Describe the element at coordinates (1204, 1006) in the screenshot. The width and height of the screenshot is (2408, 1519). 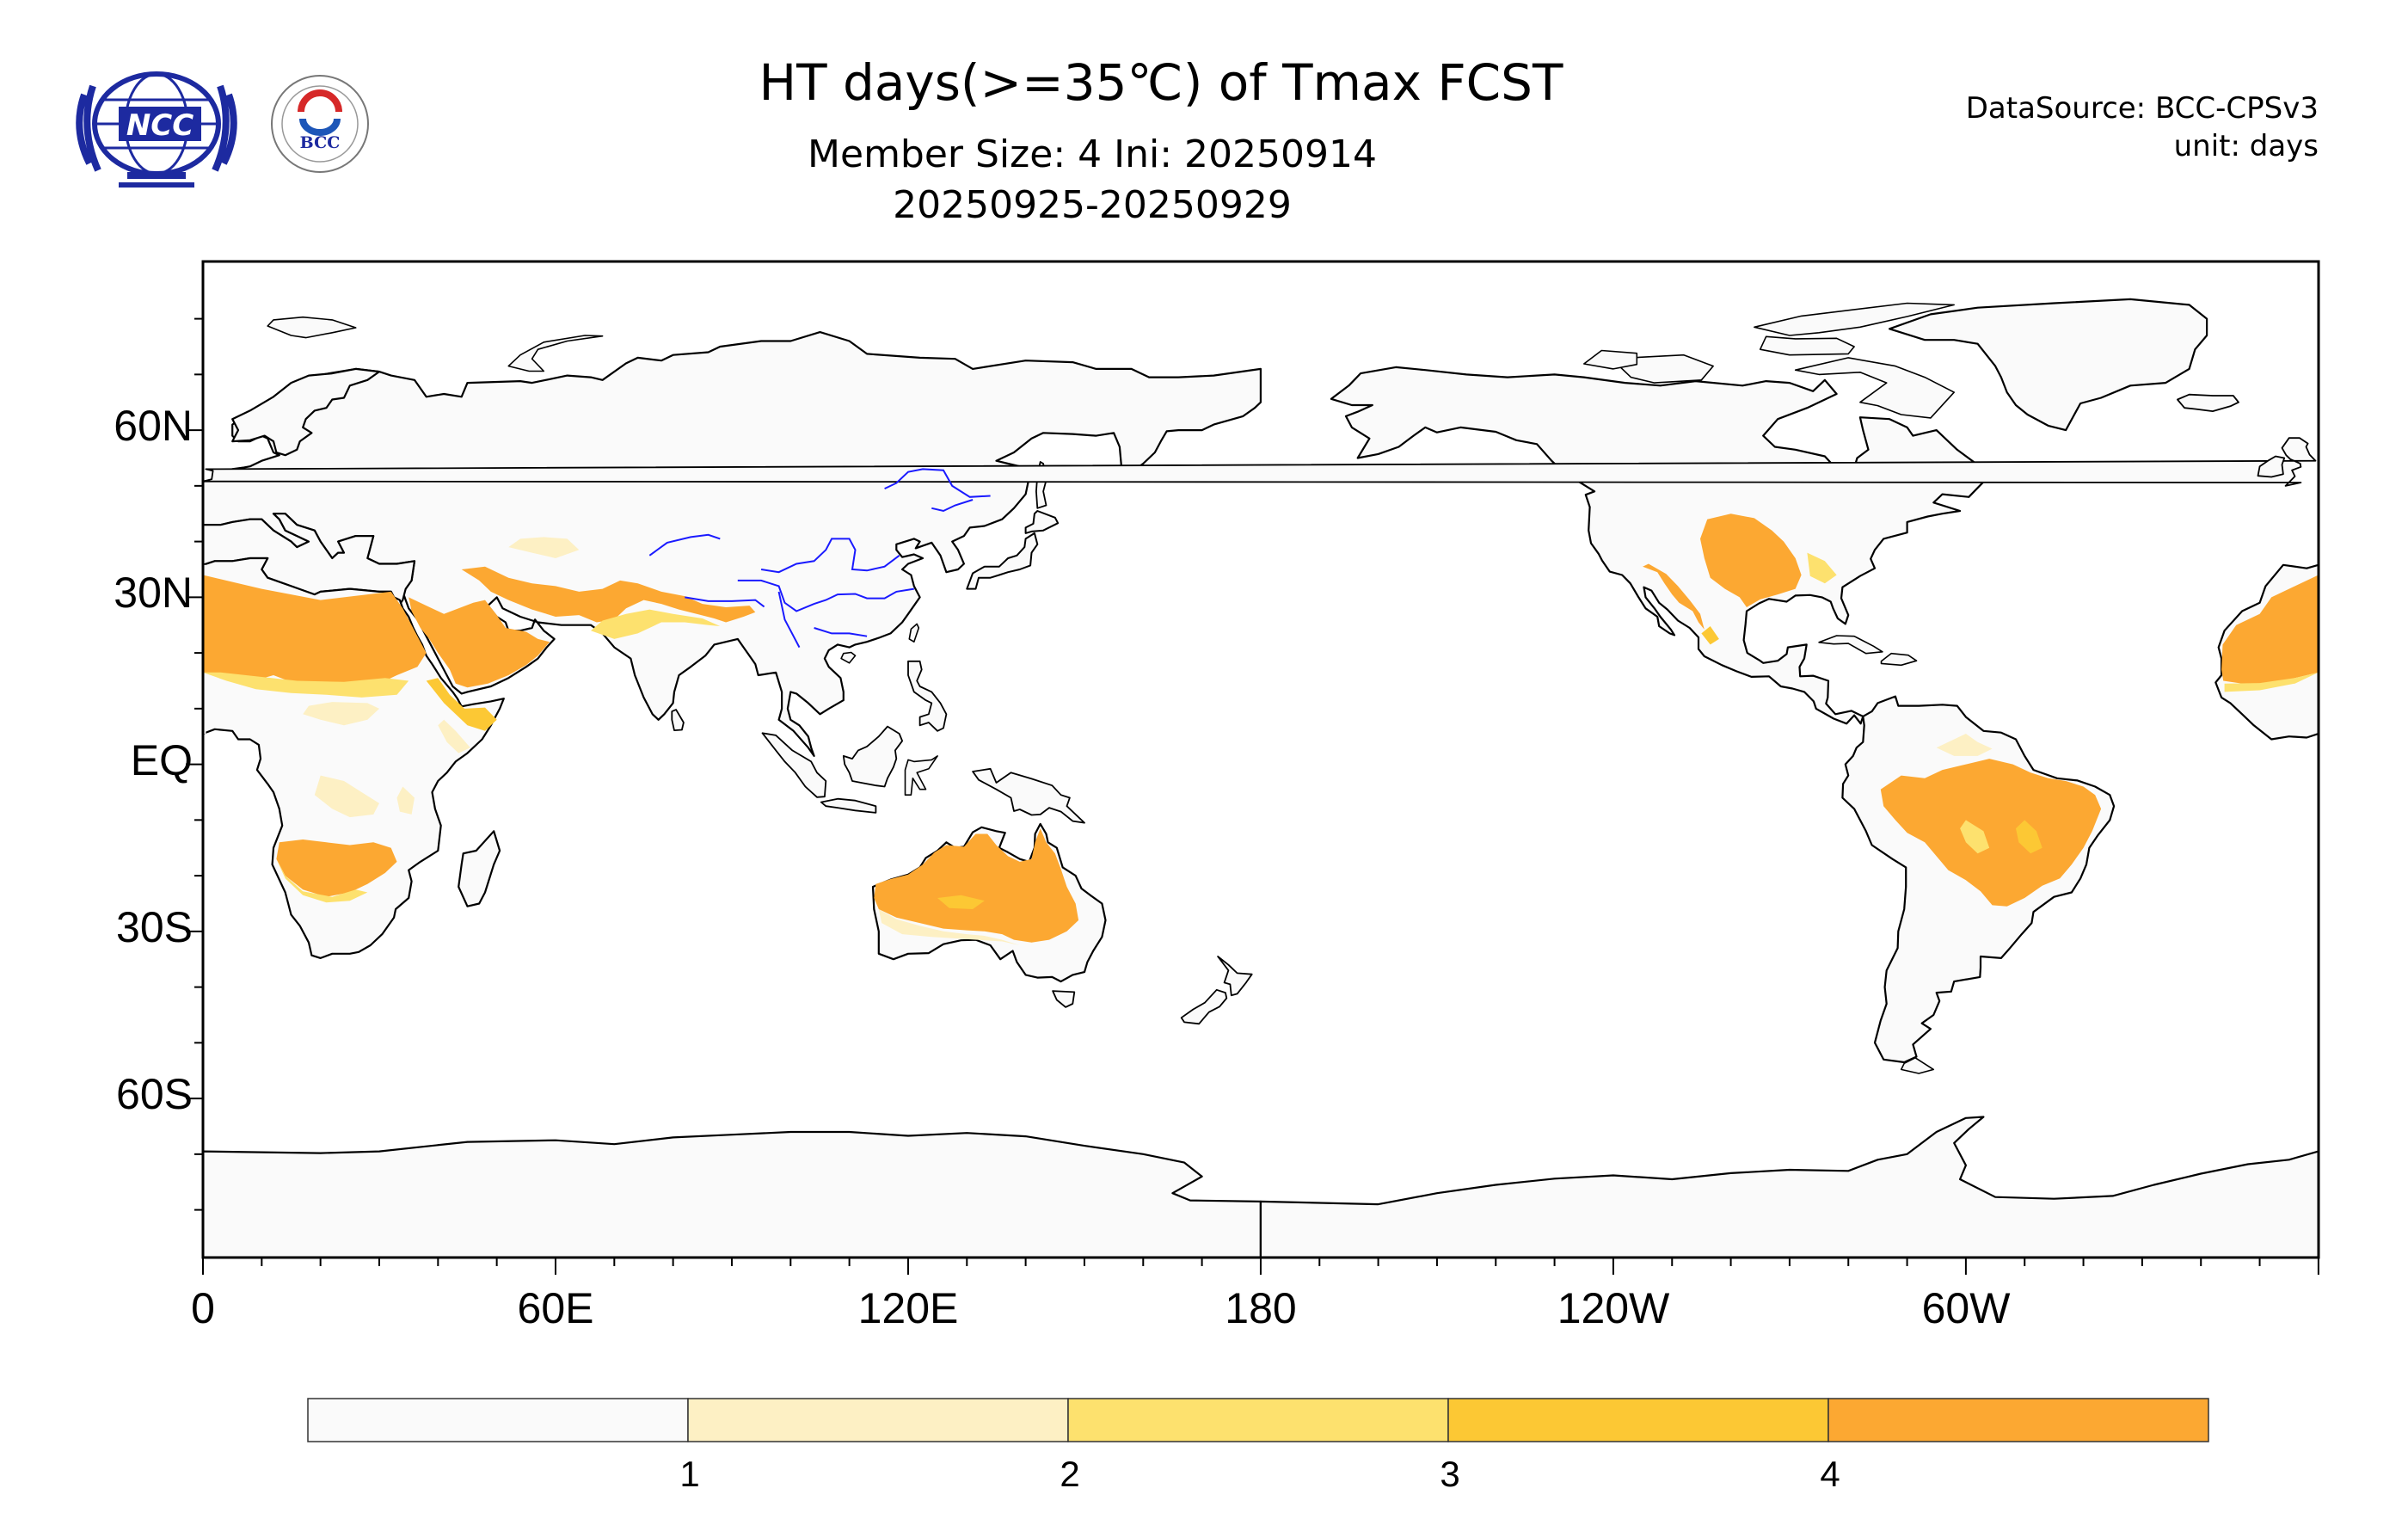
I see `land-new-zealand-south` at that location.